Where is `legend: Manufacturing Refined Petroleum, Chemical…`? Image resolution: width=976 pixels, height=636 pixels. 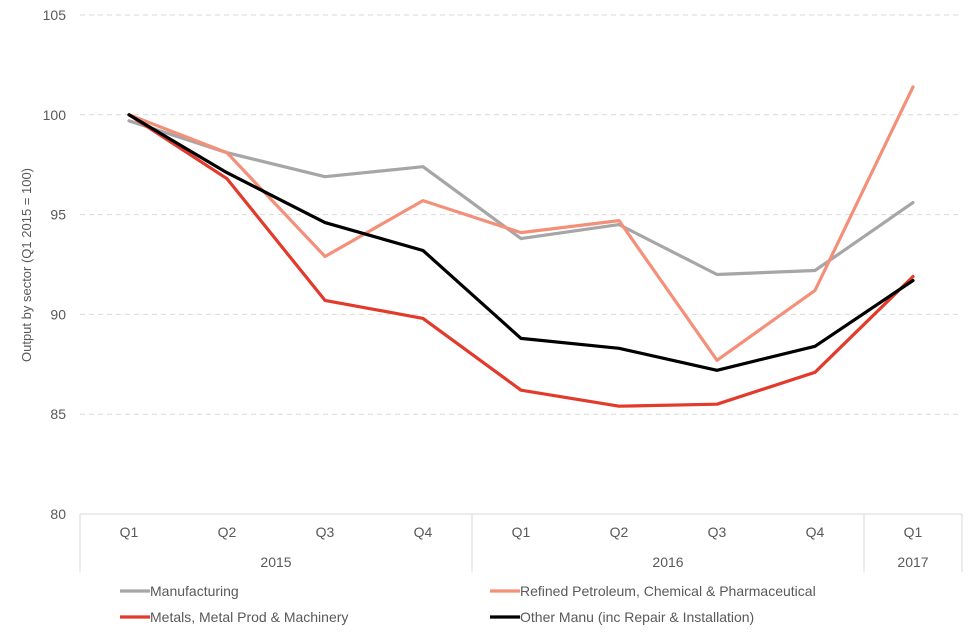 legend: Manufacturing Refined Petroleum, Chemical… is located at coordinates (468, 604).